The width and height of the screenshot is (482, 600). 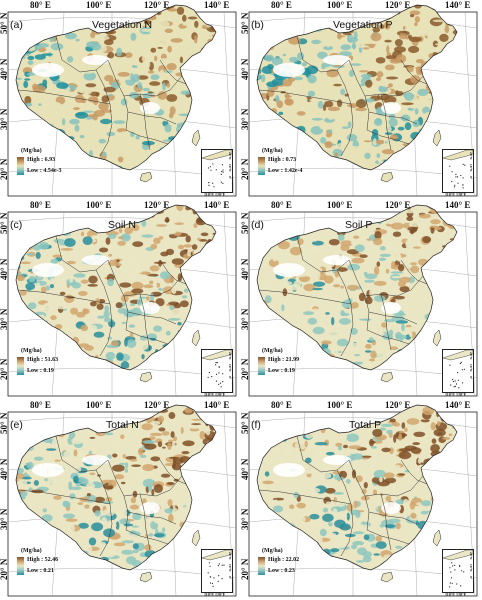 I want to click on inset-latitude-label: 10°N, so click(x=230, y=568).